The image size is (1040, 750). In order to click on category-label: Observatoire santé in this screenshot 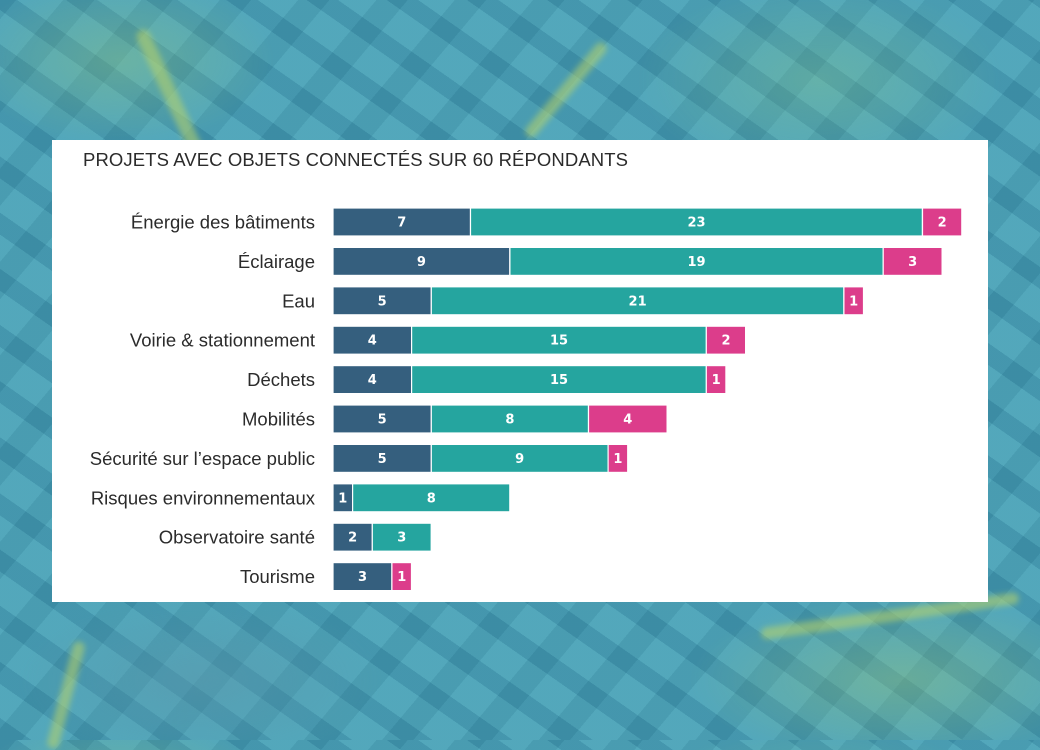, I will do `click(237, 537)`.